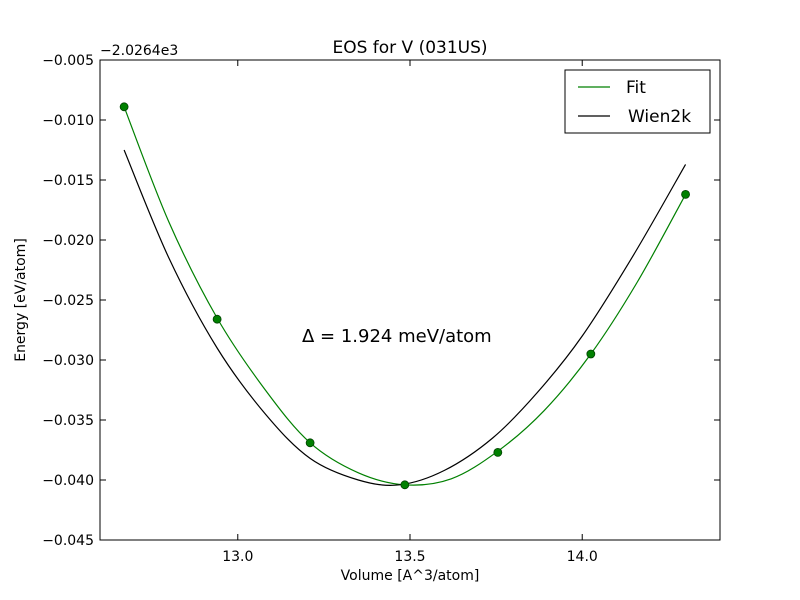 The width and height of the screenshot is (800, 600). What do you see at coordinates (68, 301) in the screenshot?
I see `y-tick-label: −0.025` at bounding box center [68, 301].